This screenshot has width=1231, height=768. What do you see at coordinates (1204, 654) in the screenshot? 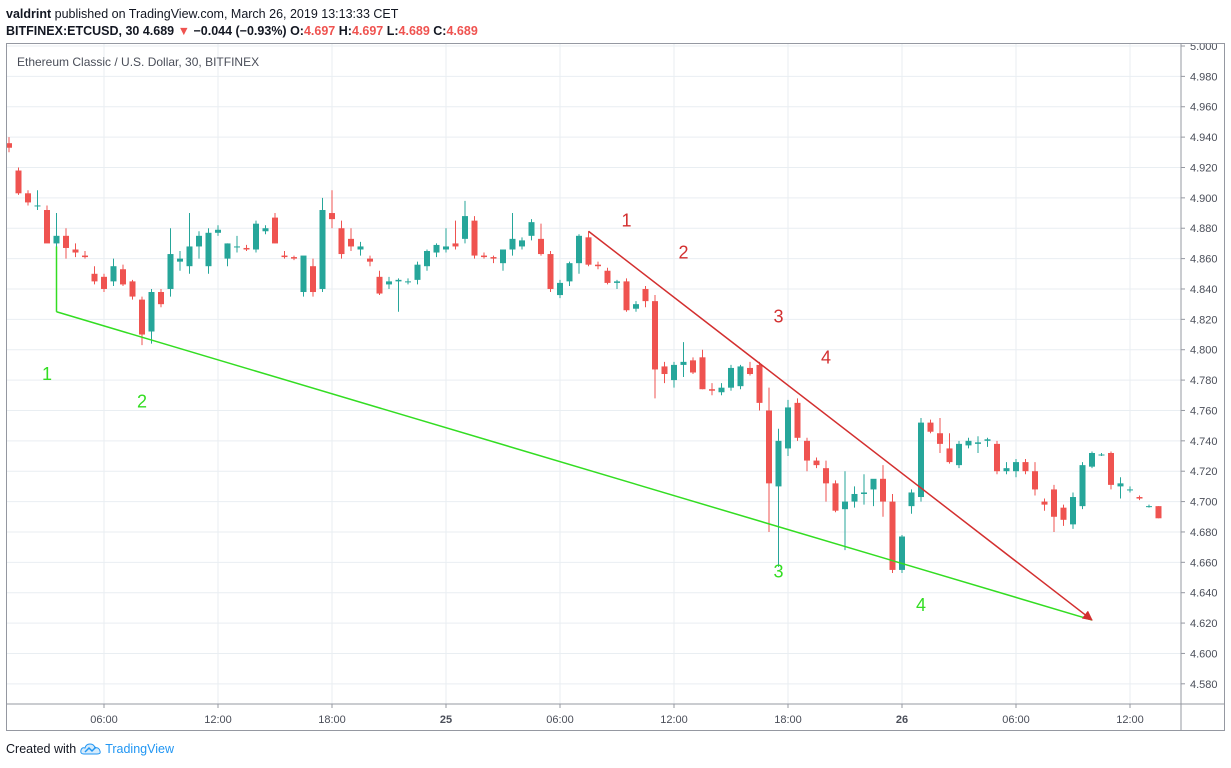
I see `price-tick-label: 4.600` at bounding box center [1204, 654].